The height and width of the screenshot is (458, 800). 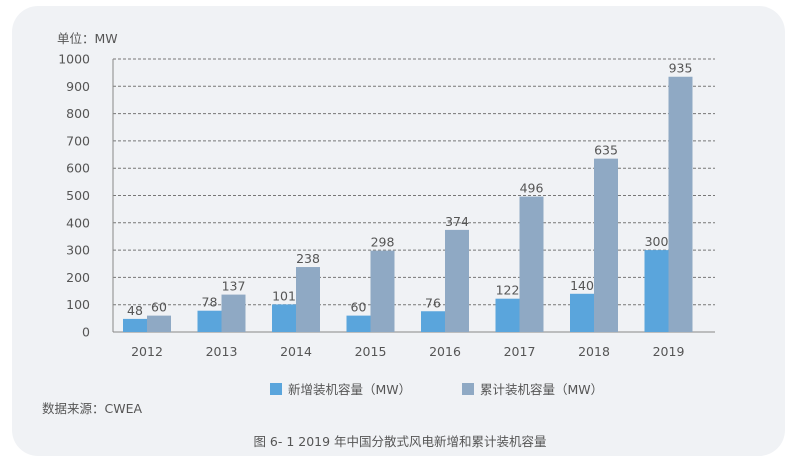 What do you see at coordinates (457, 221) in the screenshot?
I see `data-label: 374` at bounding box center [457, 221].